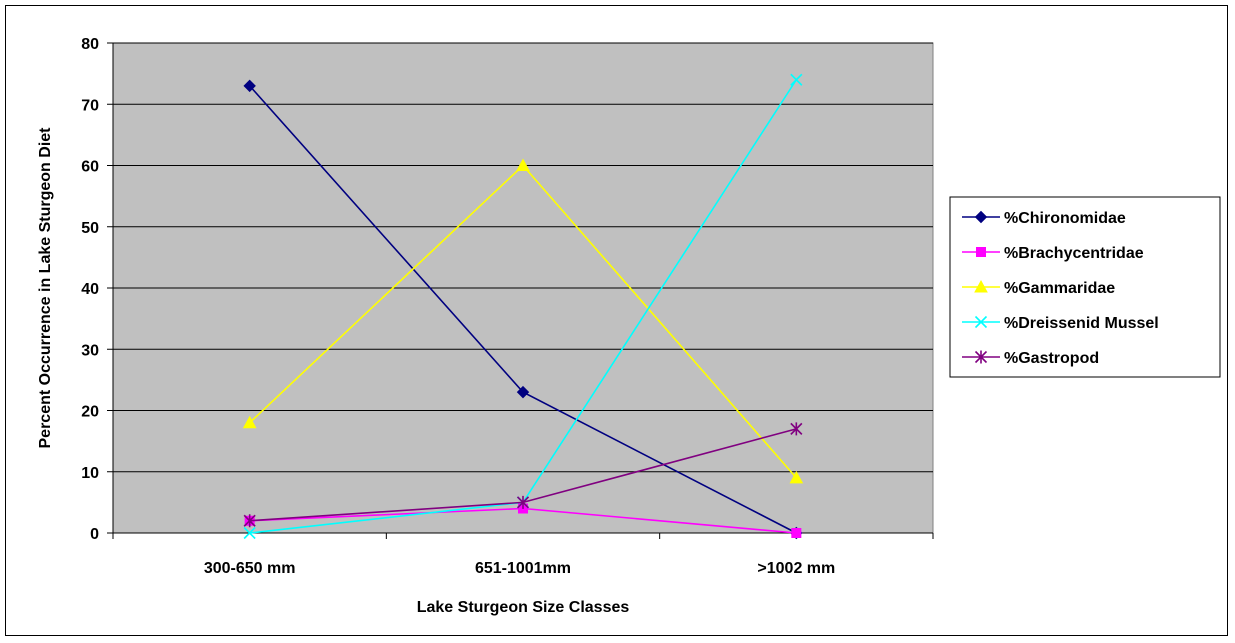 This screenshot has height=643, width=1235. Describe the element at coordinates (90, 350) in the screenshot. I see `y-tick-label: 30` at that location.